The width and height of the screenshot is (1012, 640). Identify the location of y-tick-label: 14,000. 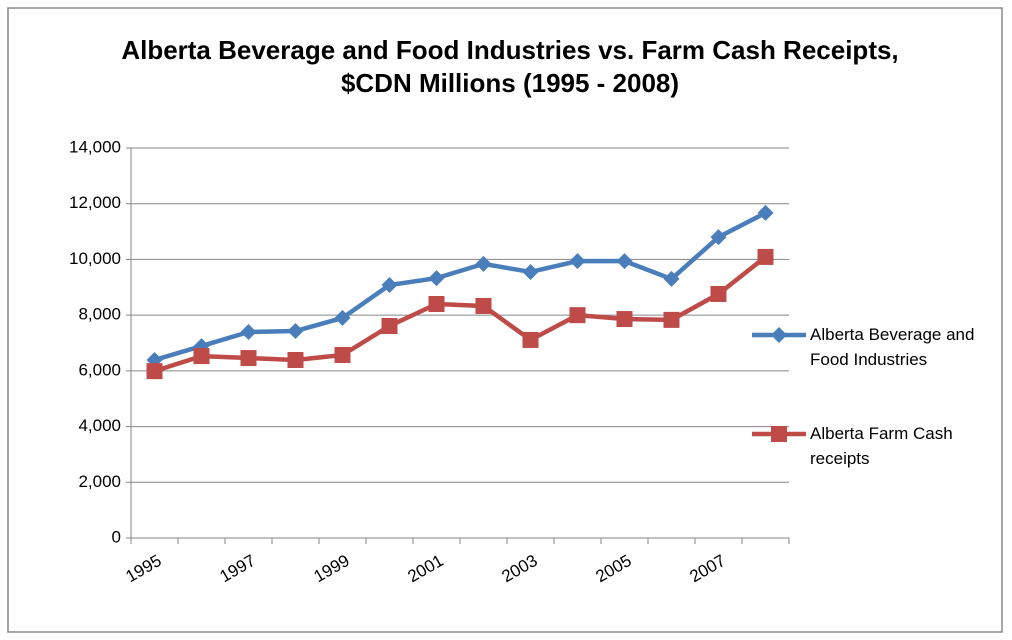
(95, 146).